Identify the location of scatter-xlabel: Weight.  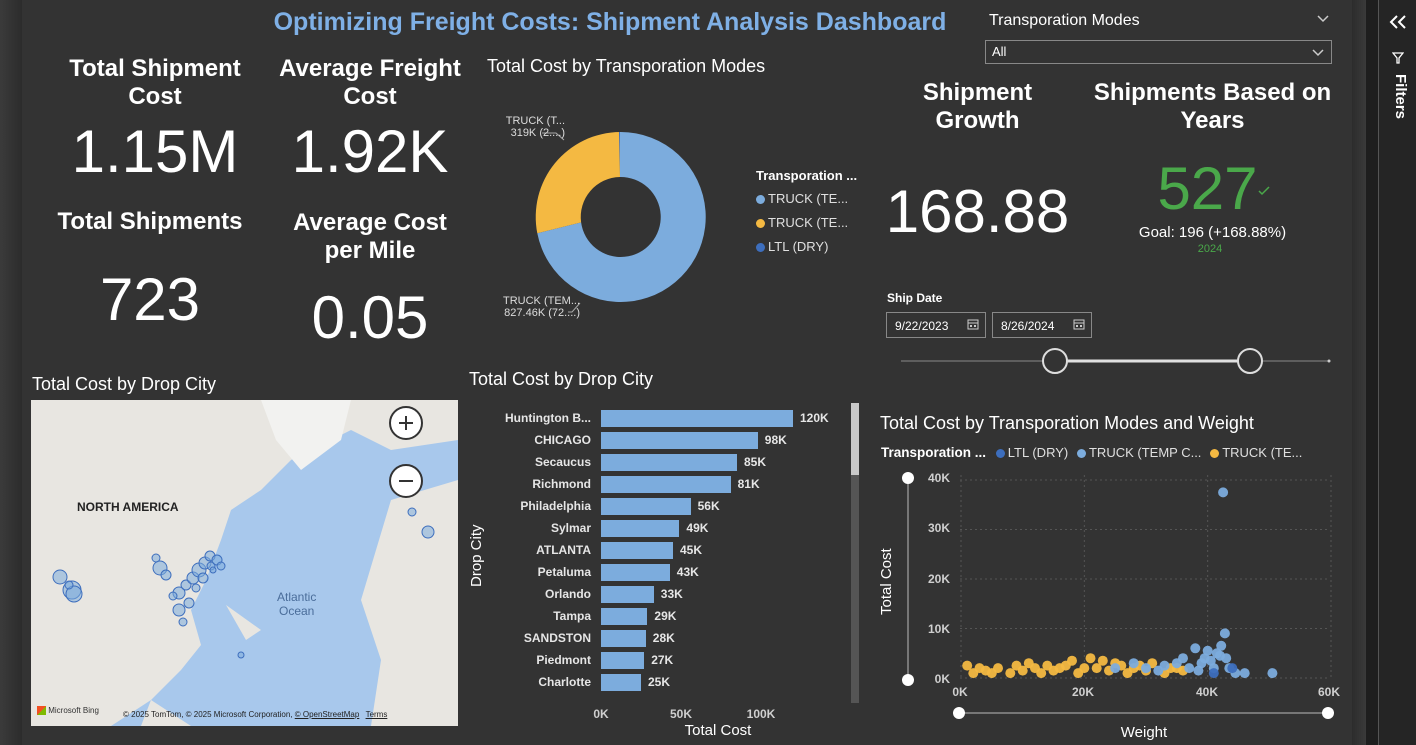
(1144, 732).